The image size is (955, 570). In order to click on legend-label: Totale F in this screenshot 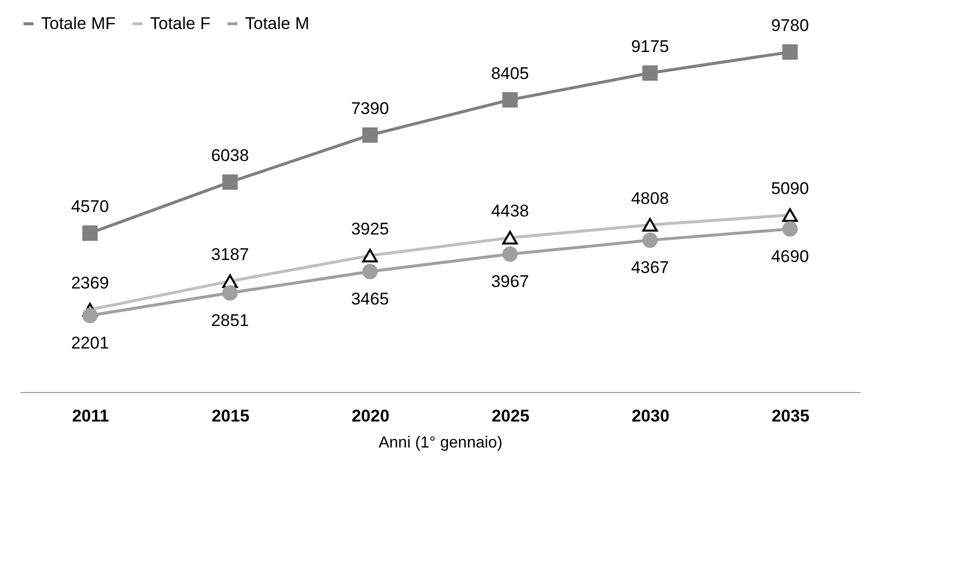, I will do `click(180, 23)`.